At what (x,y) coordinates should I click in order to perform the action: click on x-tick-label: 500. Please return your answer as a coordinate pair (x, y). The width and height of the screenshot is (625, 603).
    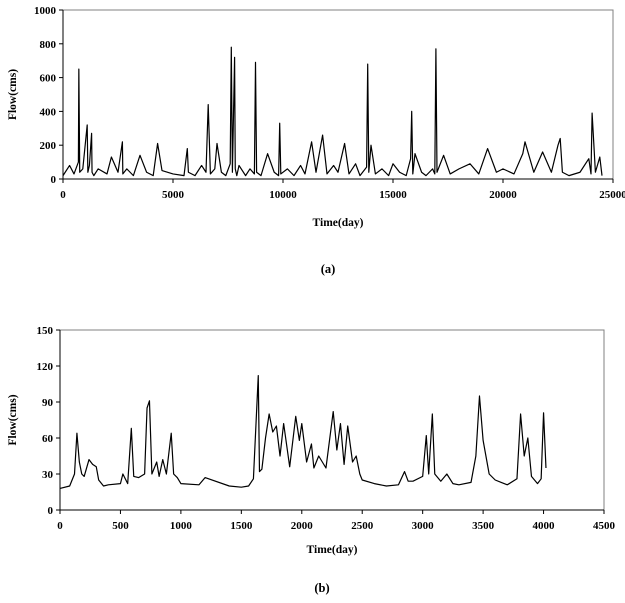
    Looking at the image, I should click on (120, 526).